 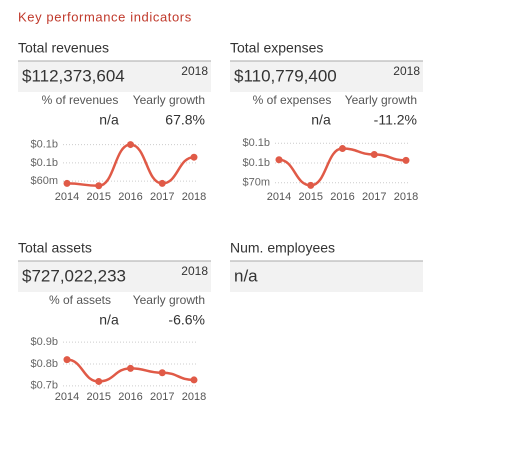 I want to click on share-label: % of revenues, so click(x=80, y=100).